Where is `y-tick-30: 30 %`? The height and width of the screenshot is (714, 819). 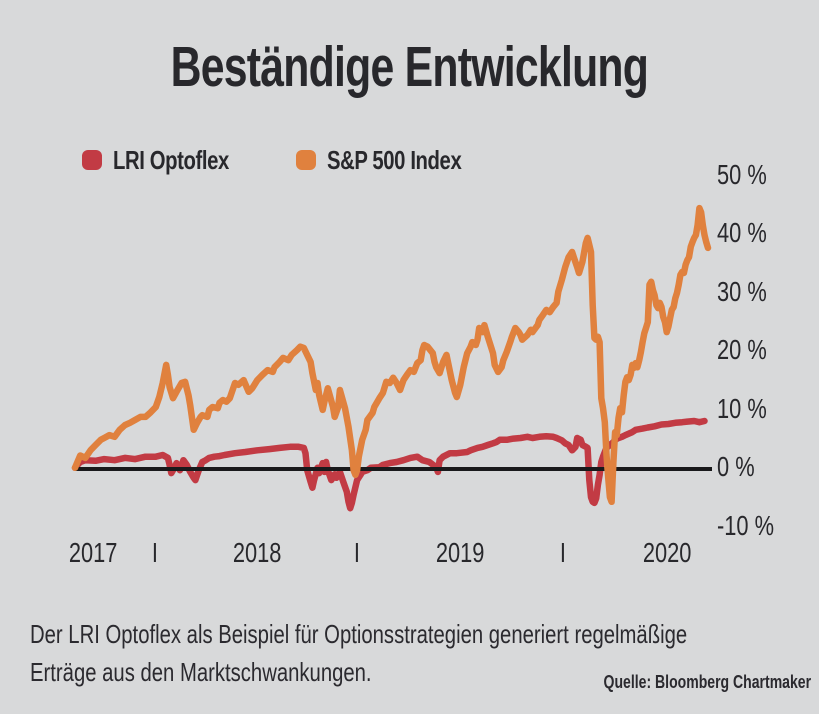 y-tick-30: 30 % is located at coordinates (742, 291).